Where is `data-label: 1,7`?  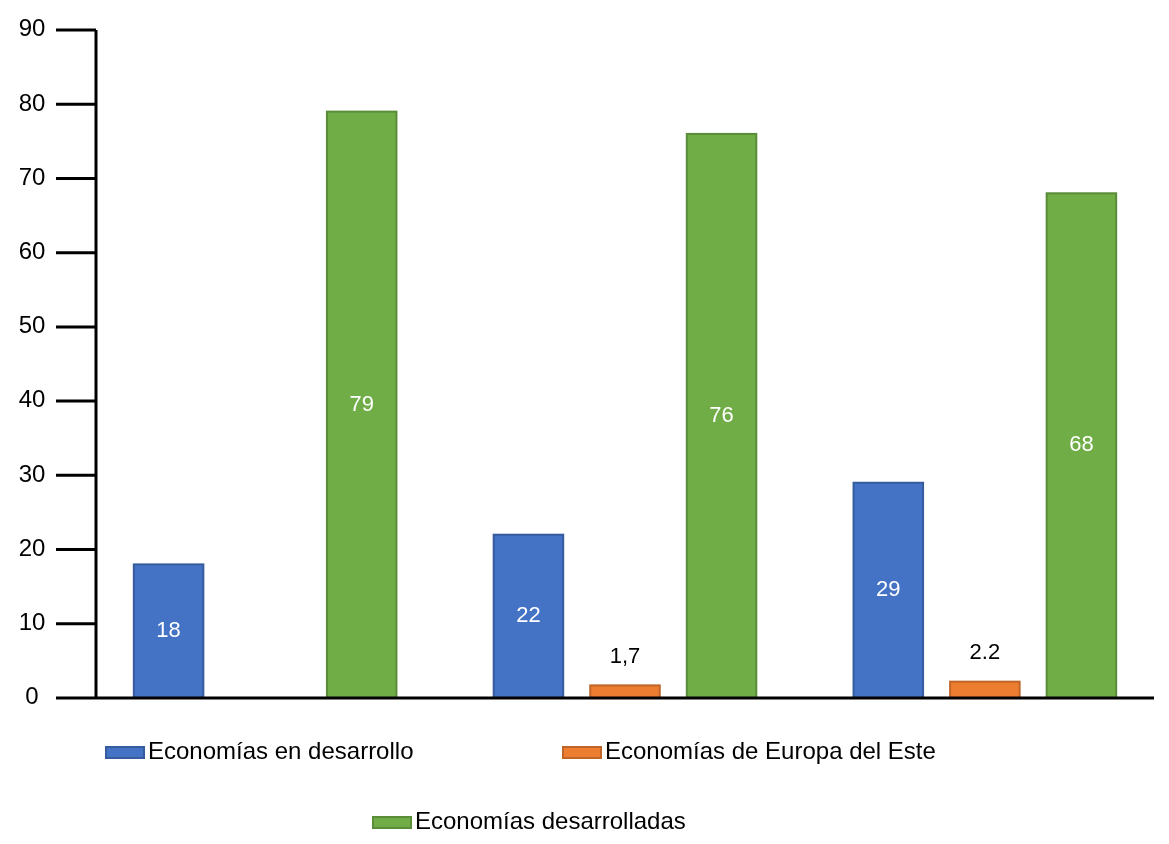 data-label: 1,7 is located at coordinates (625, 656).